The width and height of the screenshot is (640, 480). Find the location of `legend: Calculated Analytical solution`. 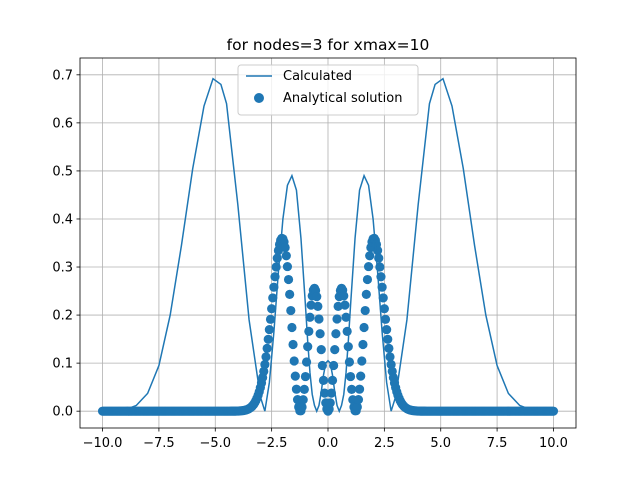

legend: Calculated Analytical solution is located at coordinates (328, 90).